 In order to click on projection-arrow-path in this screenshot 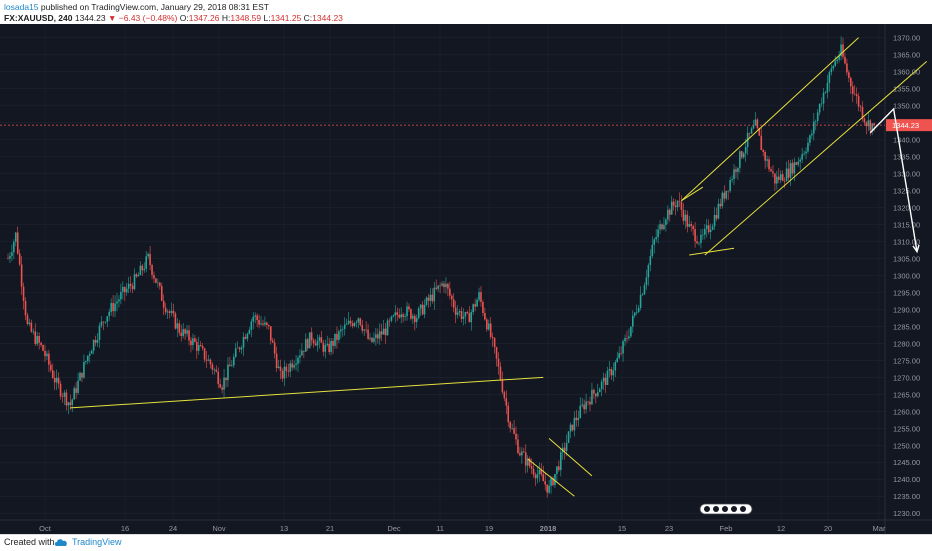, I will do `click(893, 179)`.